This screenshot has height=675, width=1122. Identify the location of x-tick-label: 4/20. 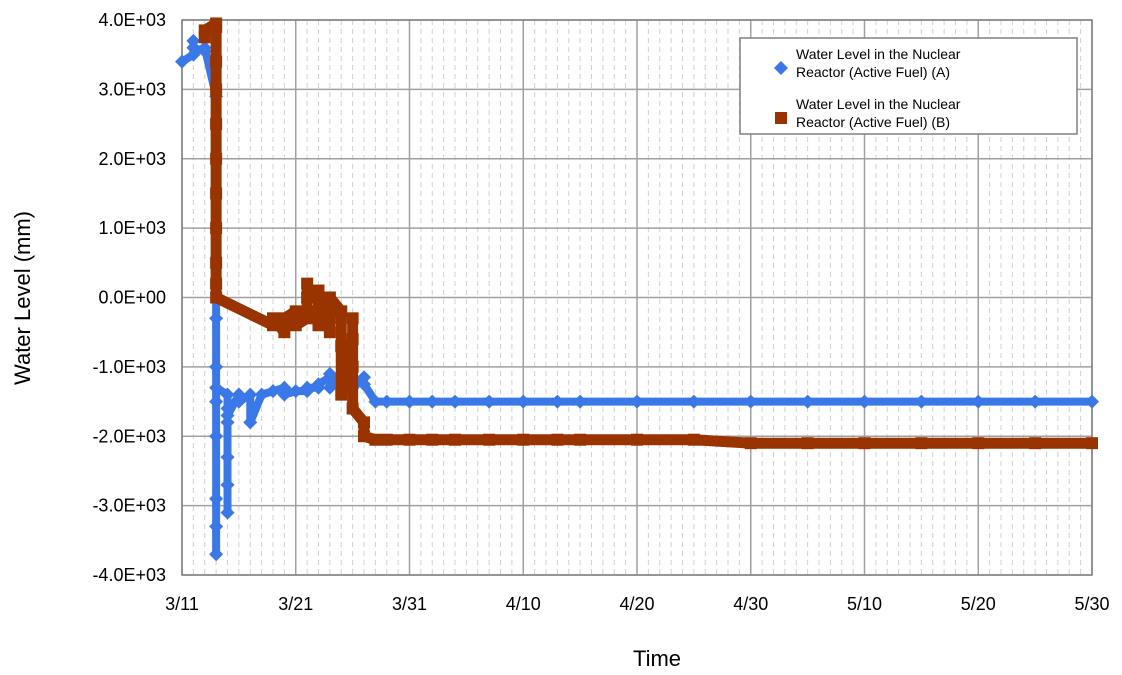
(636, 604).